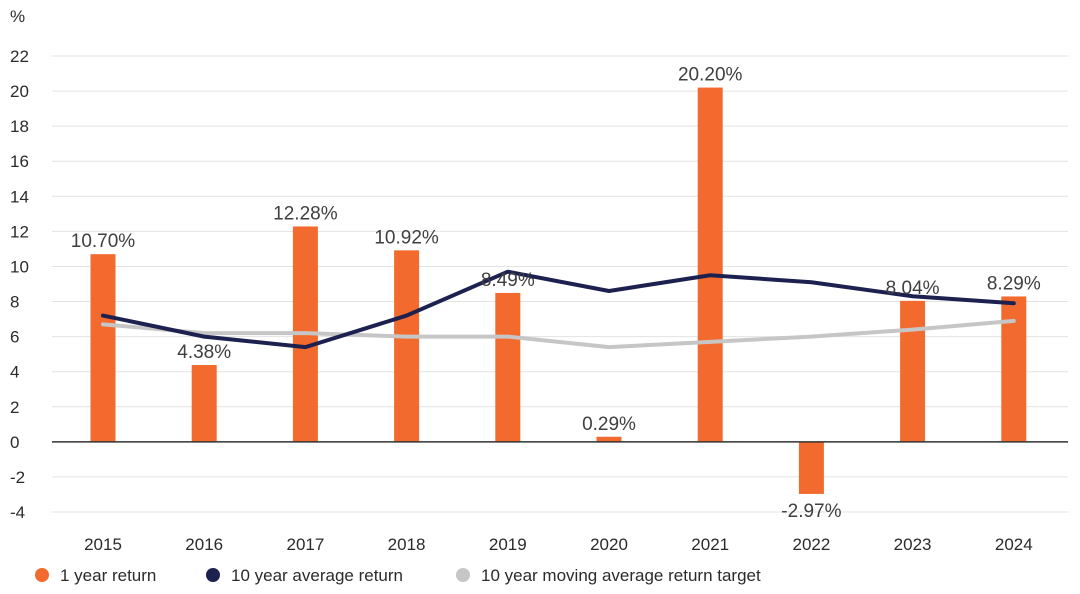  I want to click on x-tick-label-2015: 2015, so click(103, 544).